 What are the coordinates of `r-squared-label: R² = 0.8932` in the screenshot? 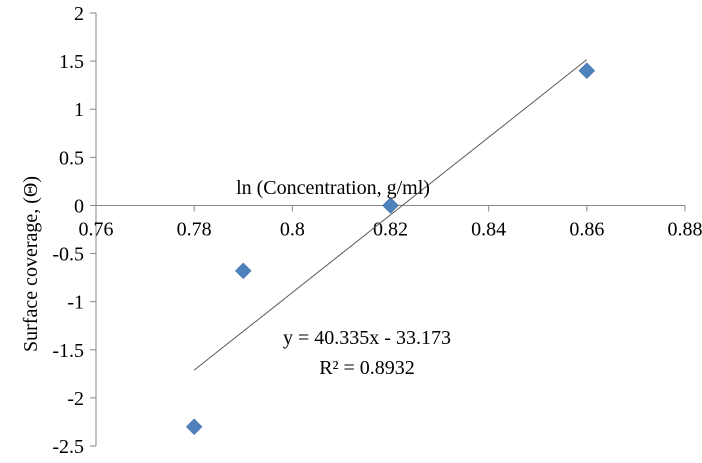 It's located at (367, 368).